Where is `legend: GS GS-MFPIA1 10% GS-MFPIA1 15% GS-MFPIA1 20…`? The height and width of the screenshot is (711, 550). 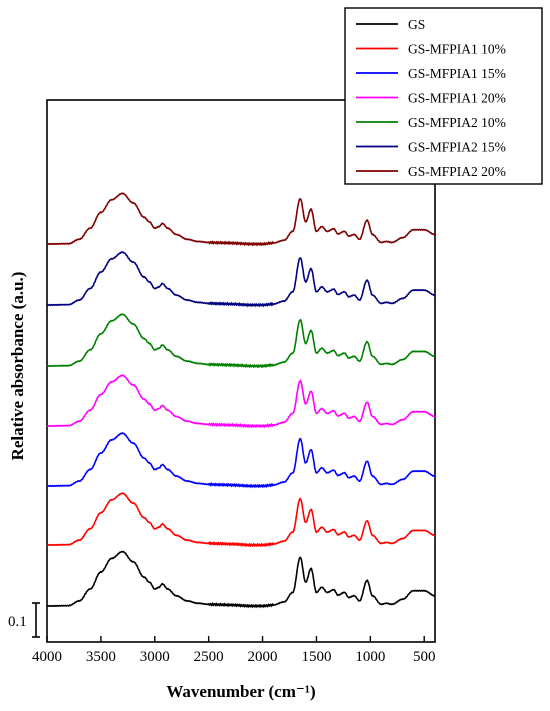 legend: GS GS-MFPIA1 10% GS-MFPIA1 15% GS-MFPIA1 20… is located at coordinates (443, 96).